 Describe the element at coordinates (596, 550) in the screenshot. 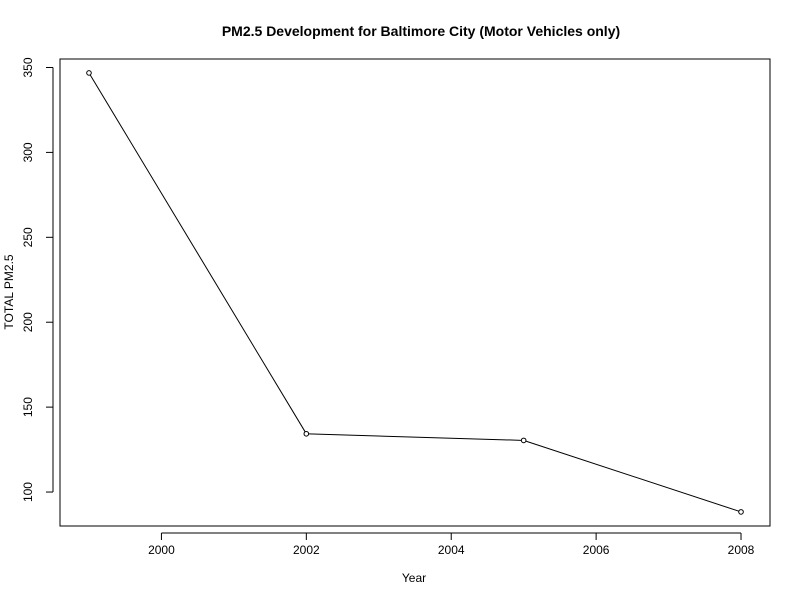

I see `x-tick-label: 2006` at that location.